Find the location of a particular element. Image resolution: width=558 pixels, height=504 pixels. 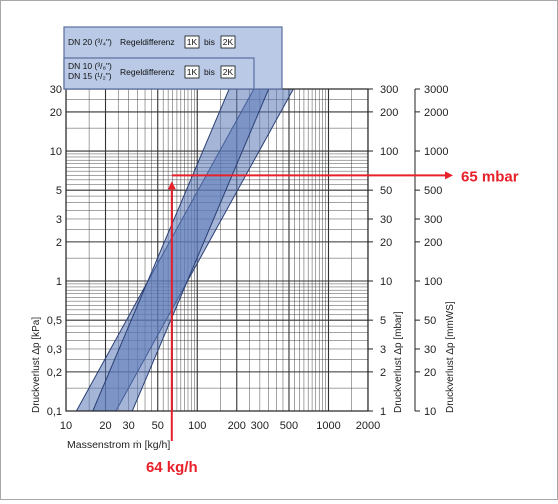

x-tick-label: 300 is located at coordinates (260, 426).